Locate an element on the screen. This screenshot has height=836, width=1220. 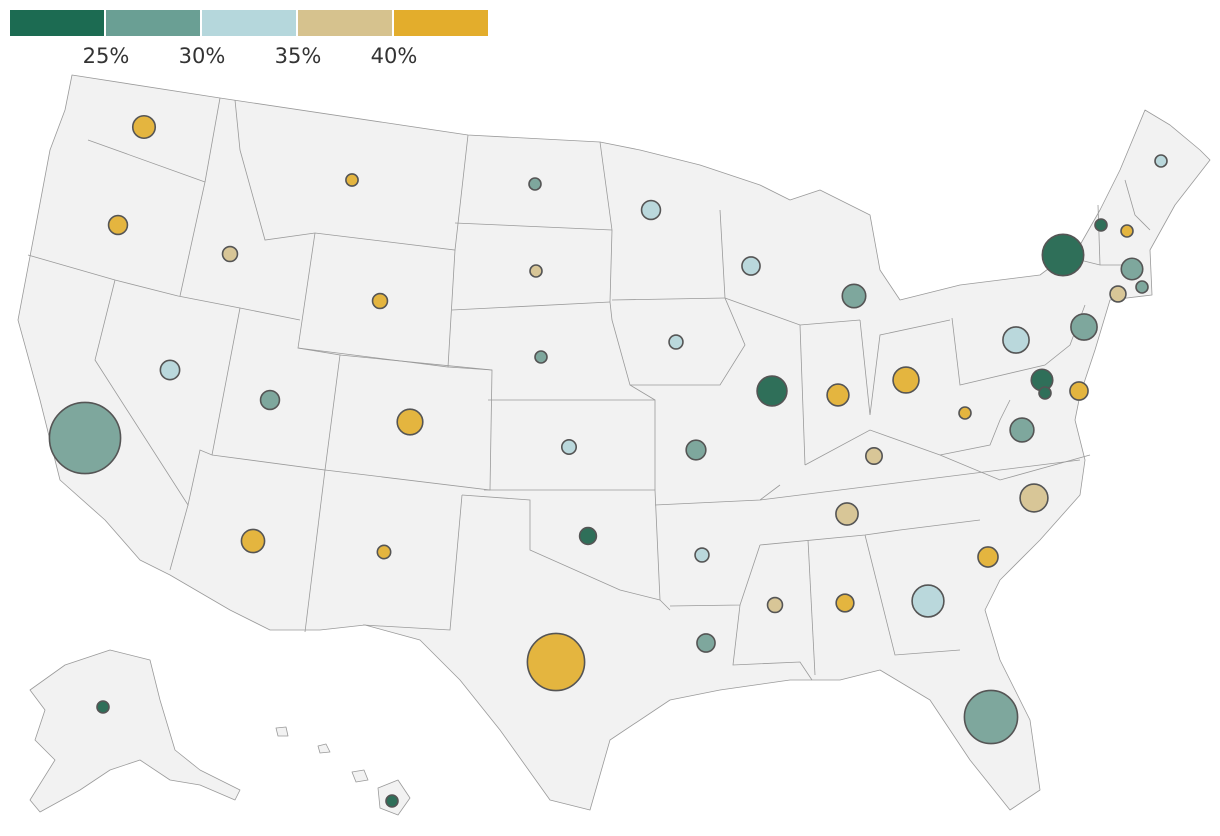
bubble-ct is located at coordinates (1118, 294).